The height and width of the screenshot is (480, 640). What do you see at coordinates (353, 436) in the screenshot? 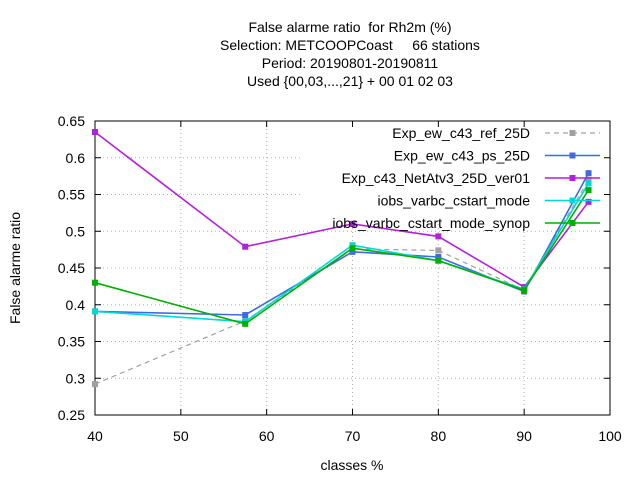
I see `x-tick-label: 70` at bounding box center [353, 436].